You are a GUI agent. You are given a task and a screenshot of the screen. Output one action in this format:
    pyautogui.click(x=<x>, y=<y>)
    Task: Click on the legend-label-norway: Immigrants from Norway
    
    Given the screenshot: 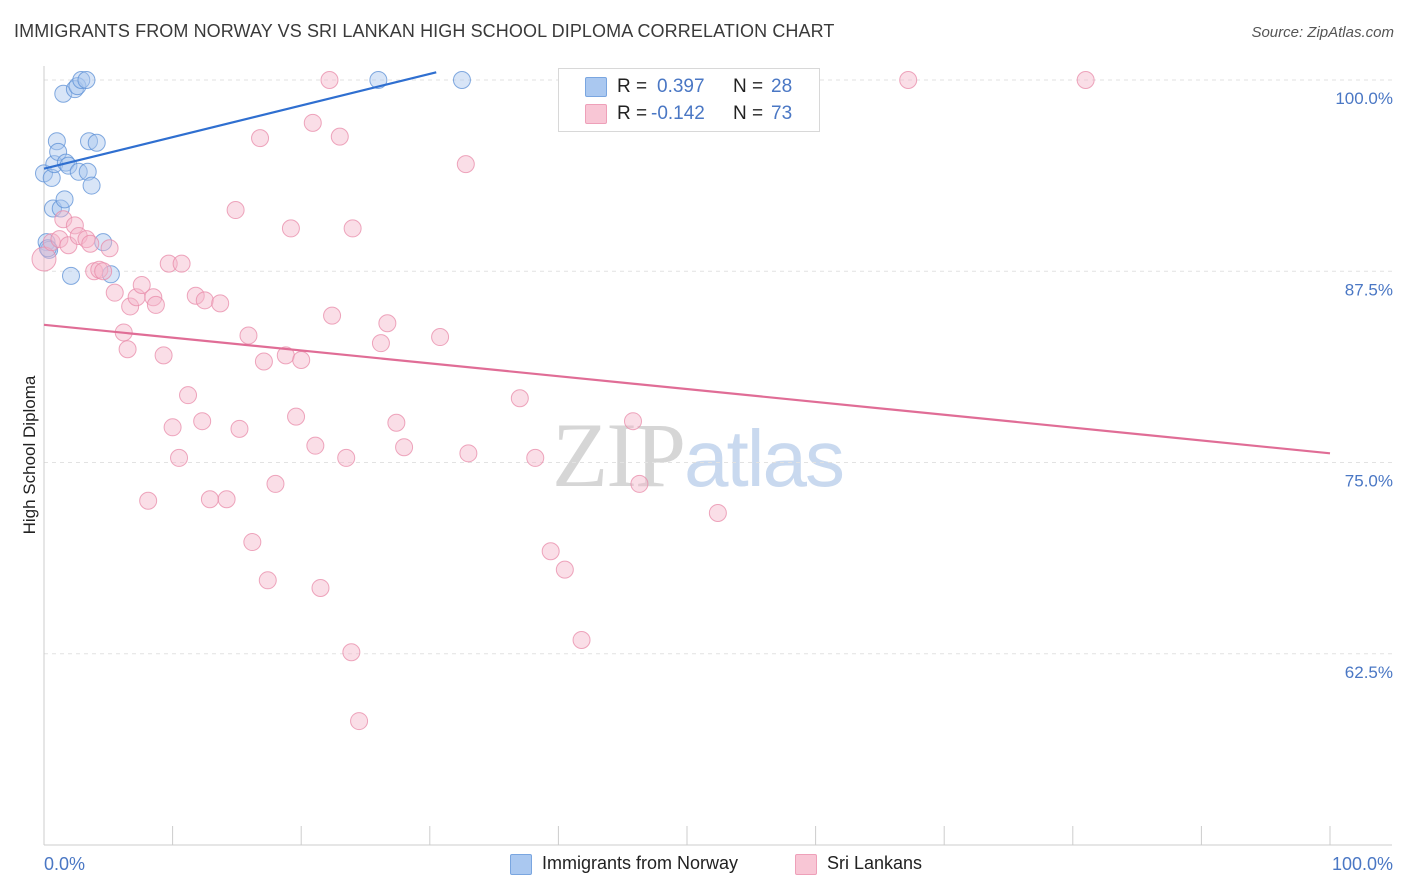 What is the action you would take?
    pyautogui.click(x=640, y=863)
    